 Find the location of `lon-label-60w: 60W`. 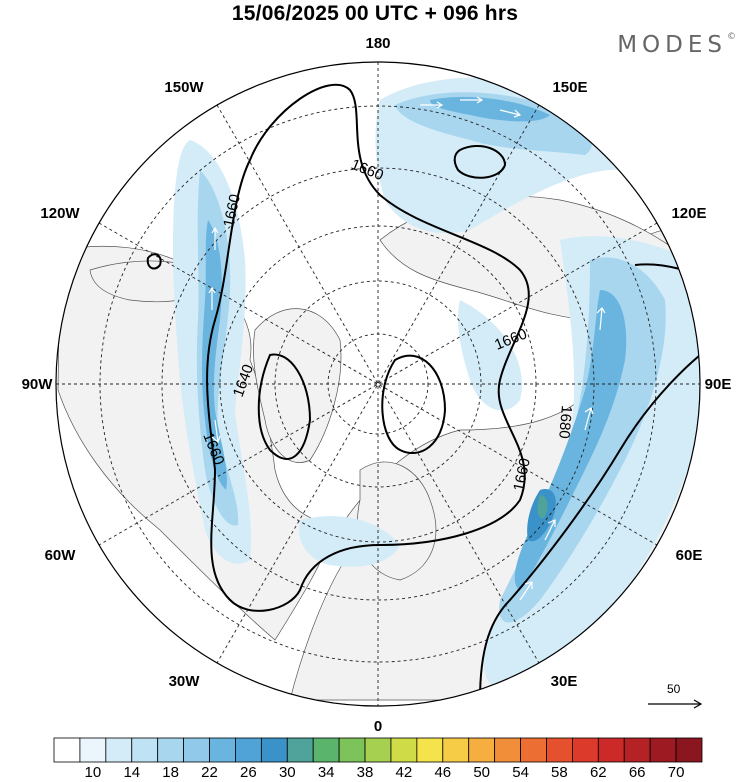

lon-label-60w: 60W is located at coordinates (61, 555).